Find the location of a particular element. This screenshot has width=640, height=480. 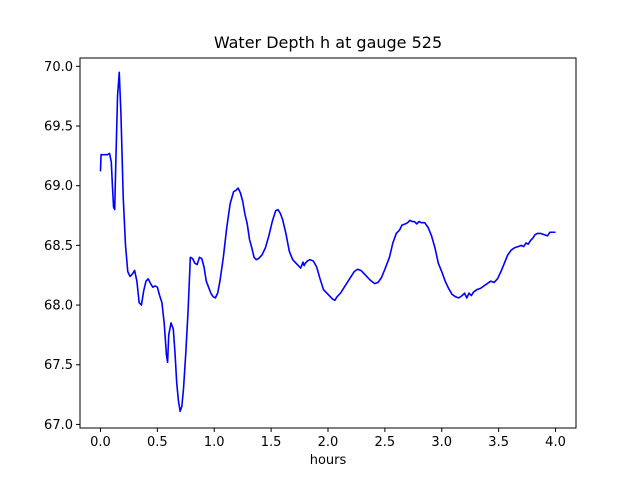

y-tick-label: 68.5 is located at coordinates (58, 246).